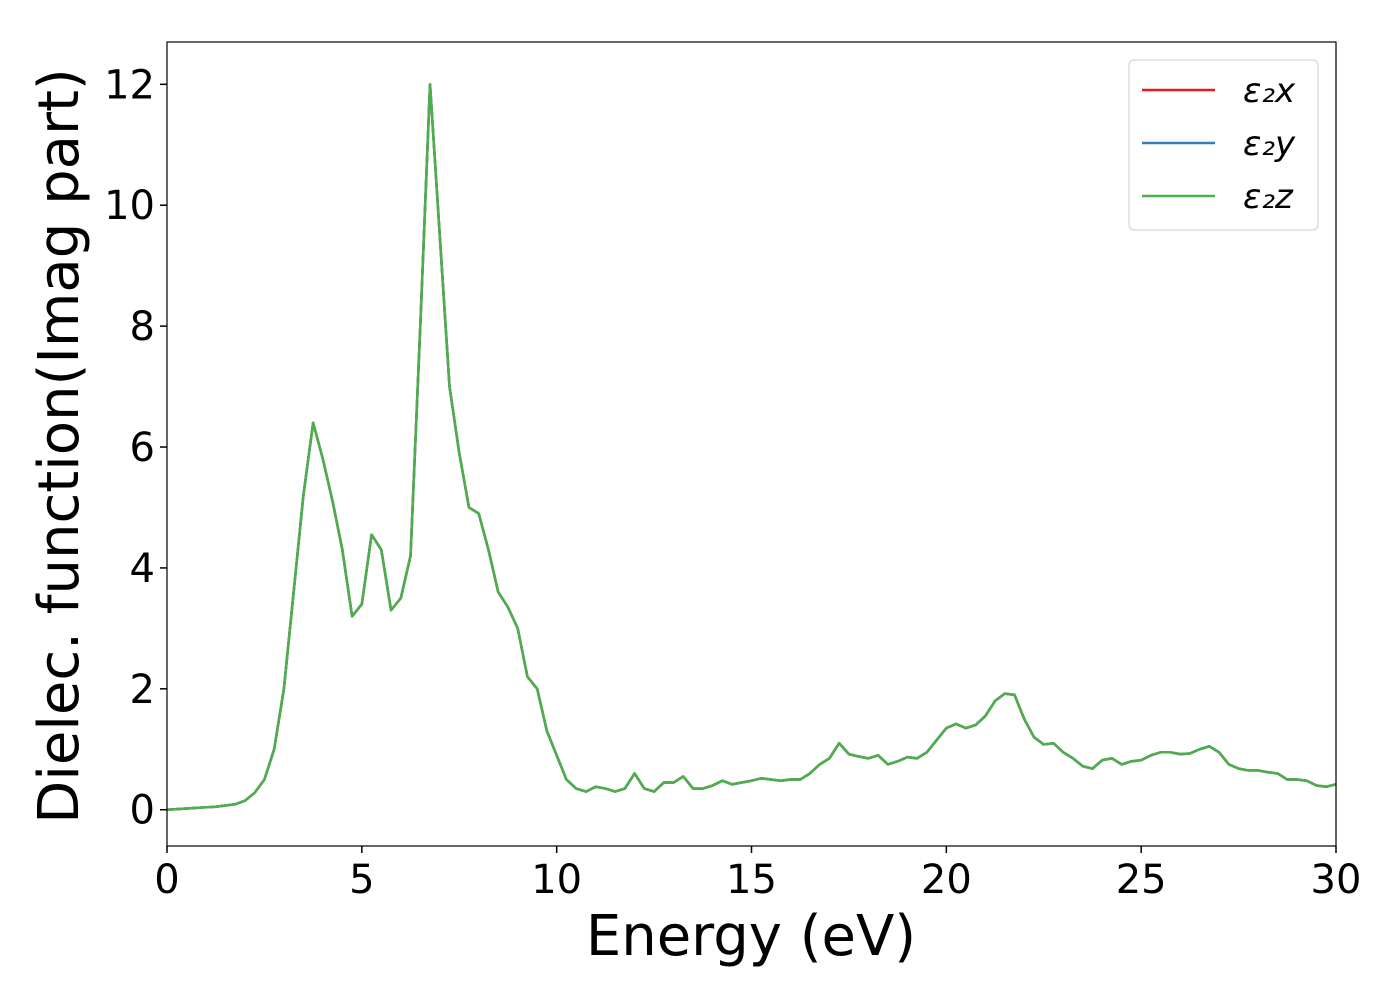  Describe the element at coordinates (1269, 144) in the screenshot. I see `legend-label: ε₂y` at that location.